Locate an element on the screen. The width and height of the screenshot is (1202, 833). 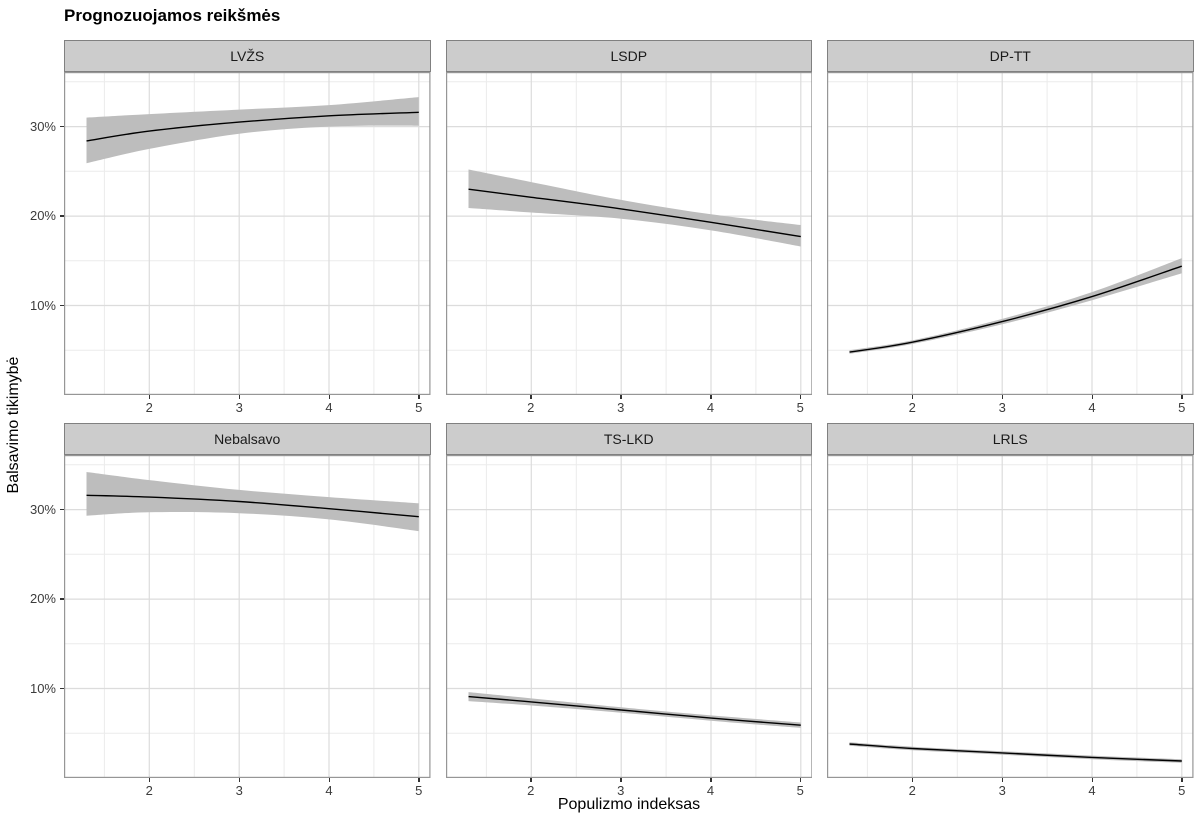
facet-panel-lrls is located at coordinates (1010, 616).